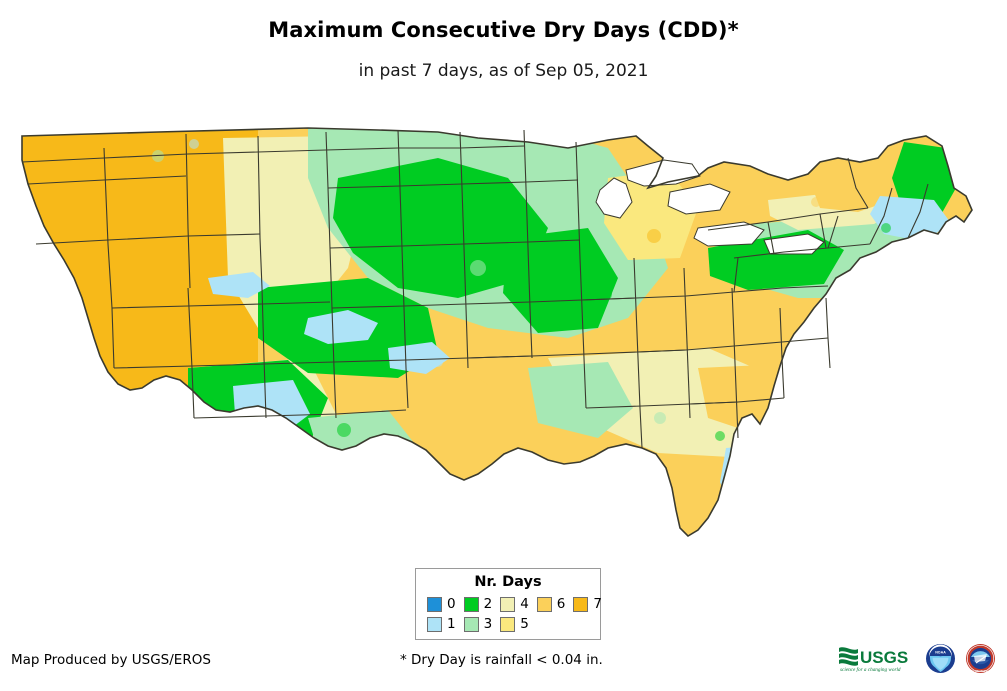 This screenshot has height=691, width=1007. I want to click on legend-row-2: 1 3 5, so click(513, 624).